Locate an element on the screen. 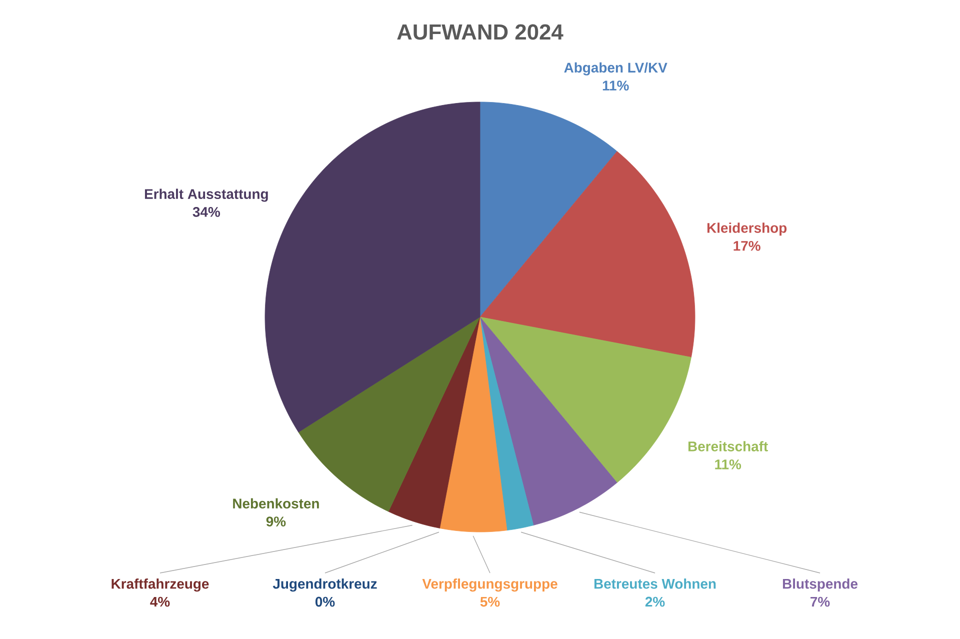 Image resolution: width=960 pixels, height=639 pixels. data-label: 17% is located at coordinates (747, 245).